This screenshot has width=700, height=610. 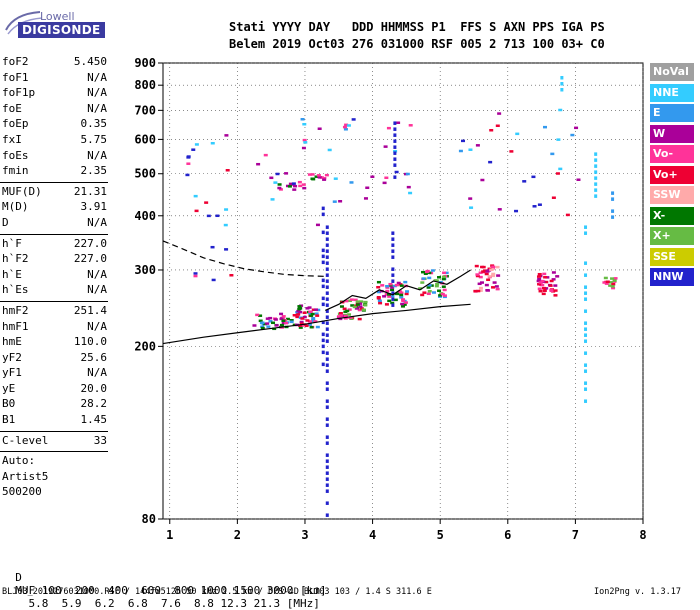 What do you see at coordinates (145, 174) in the screenshot?
I see `y-tick-label: 500` at bounding box center [145, 174].